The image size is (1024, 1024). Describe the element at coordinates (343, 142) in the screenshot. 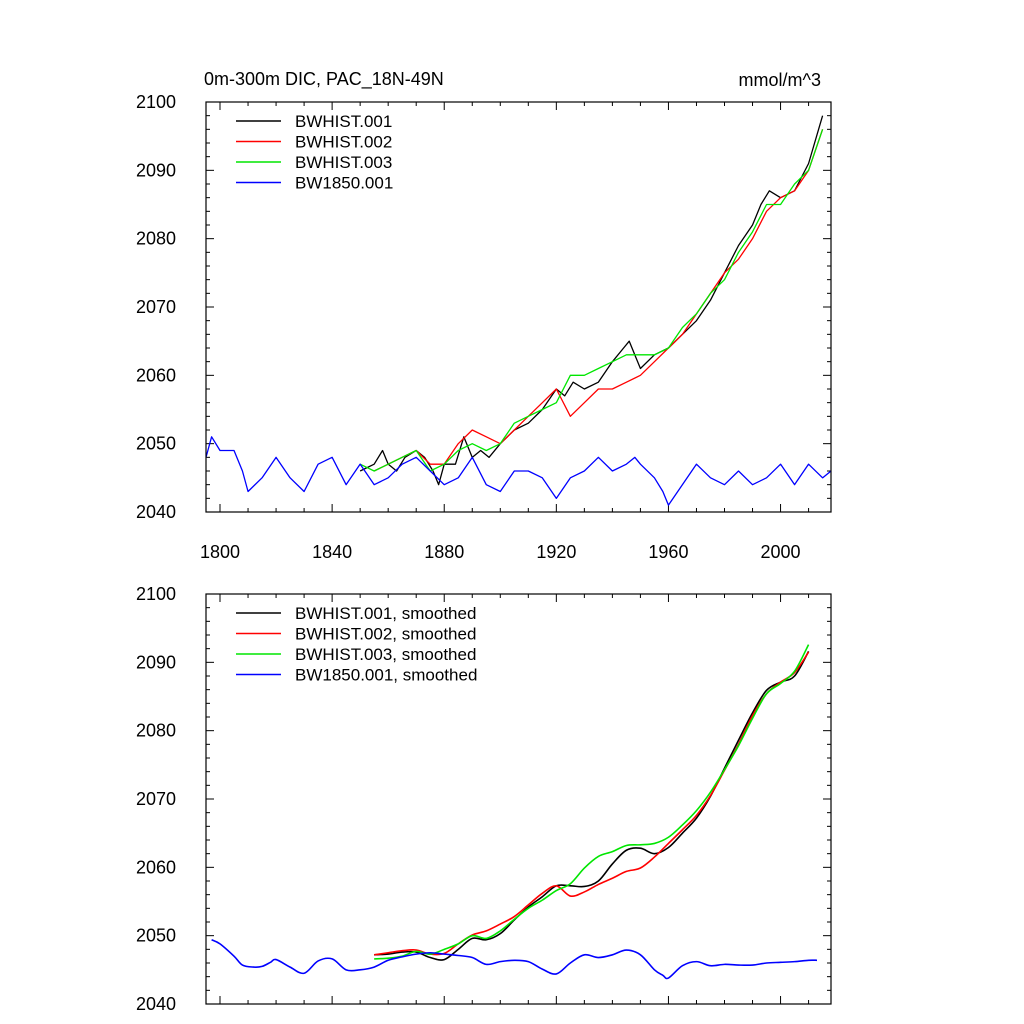

I see `legend-label: BWHIST.002` at that location.